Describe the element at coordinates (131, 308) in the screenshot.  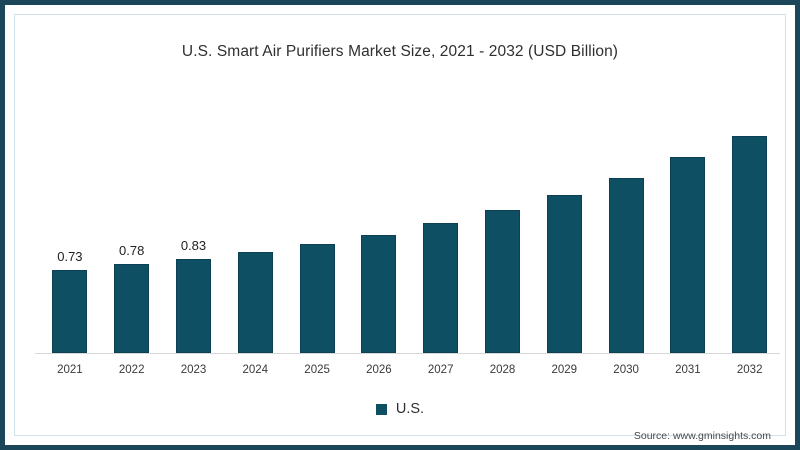
I see `bar-2022` at that location.